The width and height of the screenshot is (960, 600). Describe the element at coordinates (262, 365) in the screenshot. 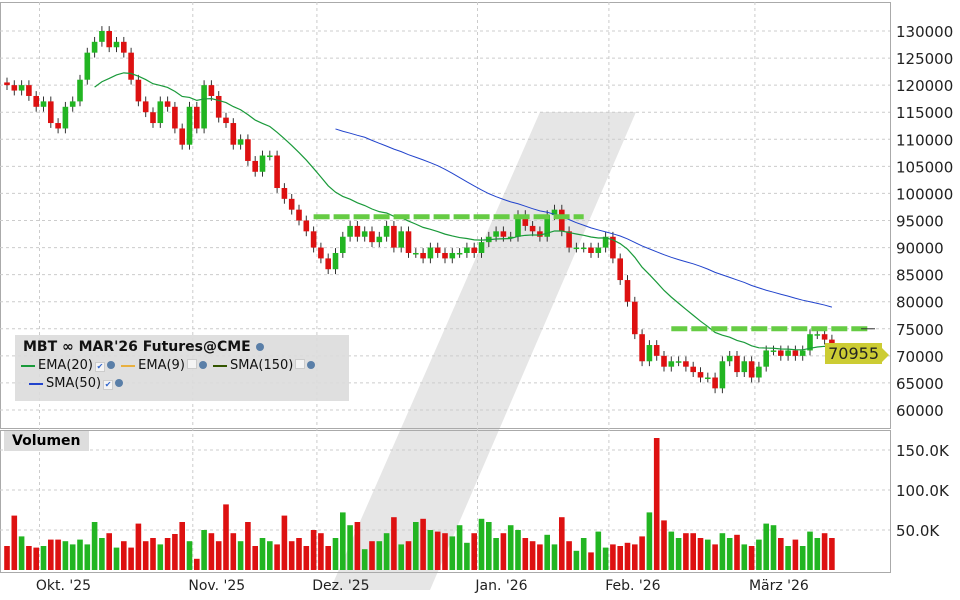

I see `sma150-label: SMA(150)` at that location.